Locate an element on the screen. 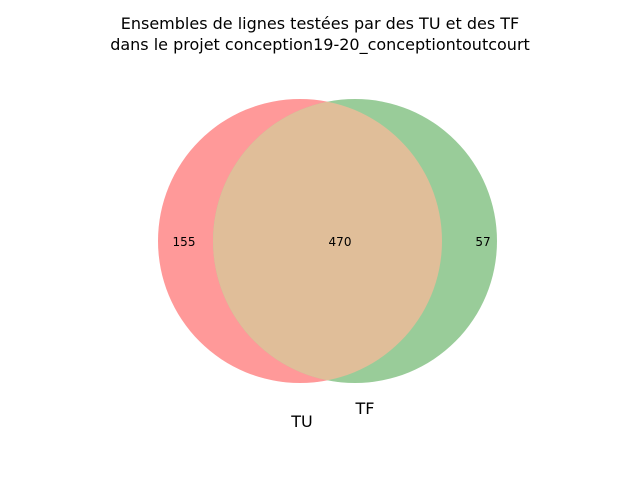  set-tf-label: TF is located at coordinates (365, 408).